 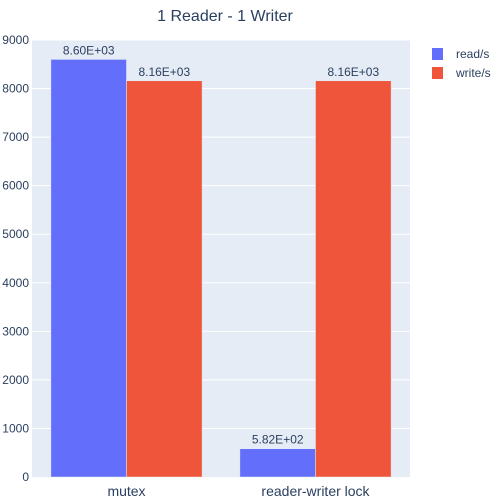 What do you see at coordinates (15, 89) in the screenshot?
I see `y-tick-label: 8000` at bounding box center [15, 89].